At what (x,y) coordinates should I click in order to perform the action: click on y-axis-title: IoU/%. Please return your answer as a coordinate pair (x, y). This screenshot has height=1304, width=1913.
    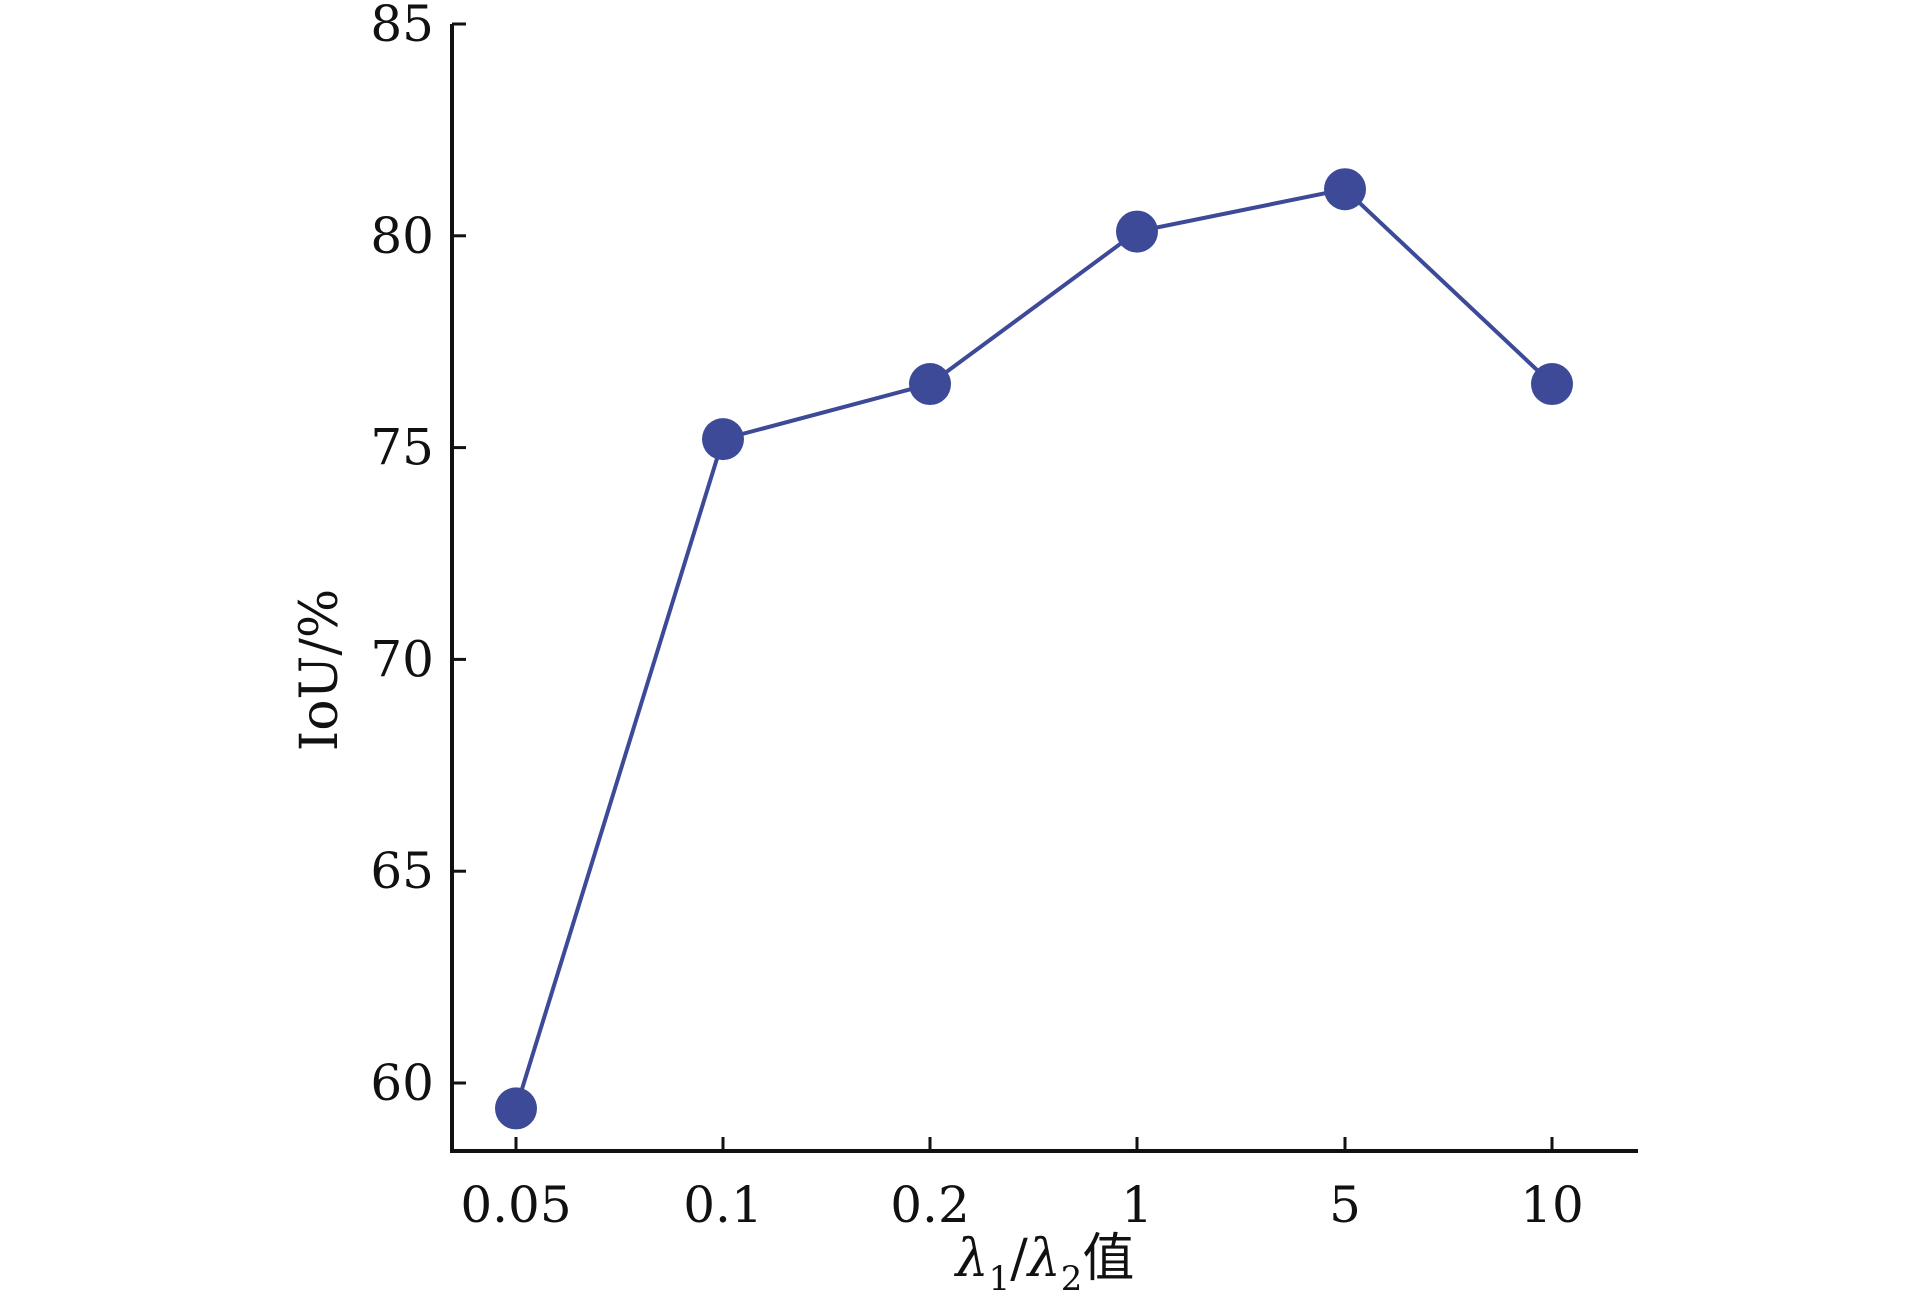
    Looking at the image, I should click on (320, 670).